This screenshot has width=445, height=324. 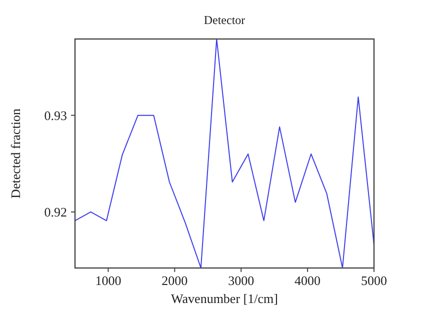 What do you see at coordinates (241, 280) in the screenshot?
I see `x-tick-label: 3000` at bounding box center [241, 280].